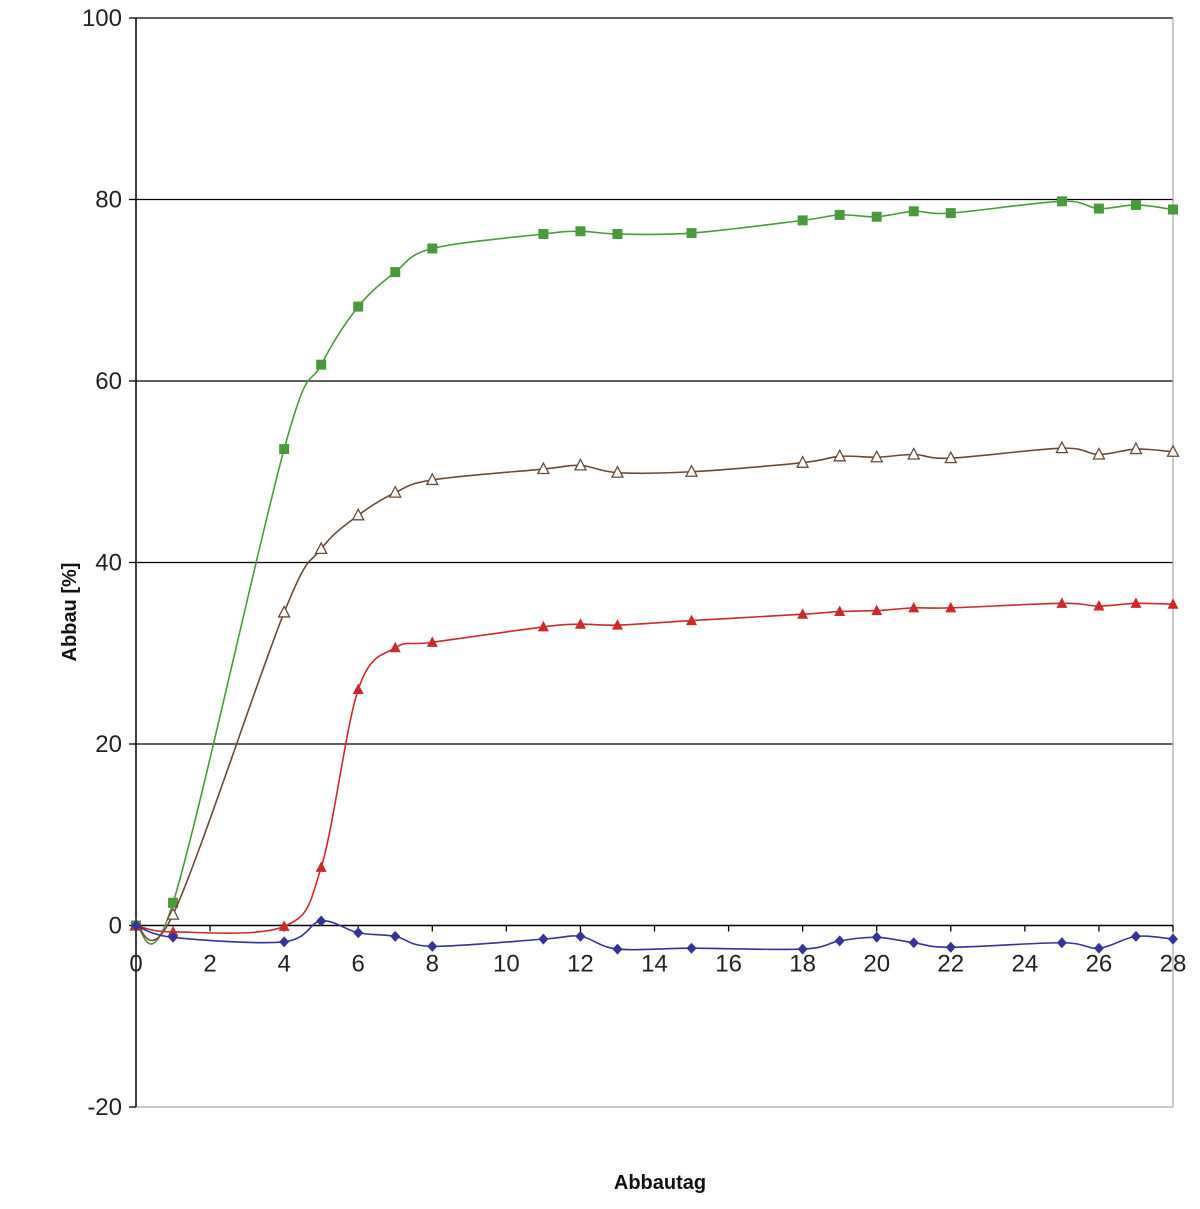  I want to click on y-tick-label: 20, so click(108, 744).